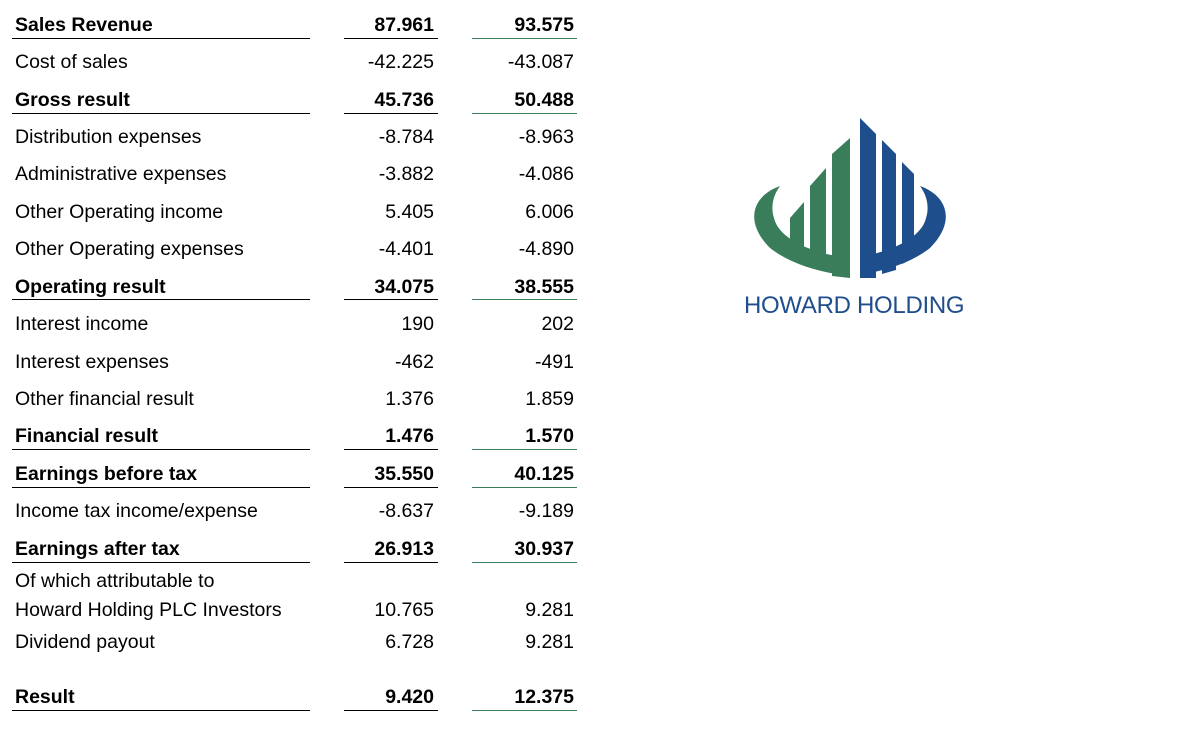  I want to click on row-label: Result, so click(45, 697).